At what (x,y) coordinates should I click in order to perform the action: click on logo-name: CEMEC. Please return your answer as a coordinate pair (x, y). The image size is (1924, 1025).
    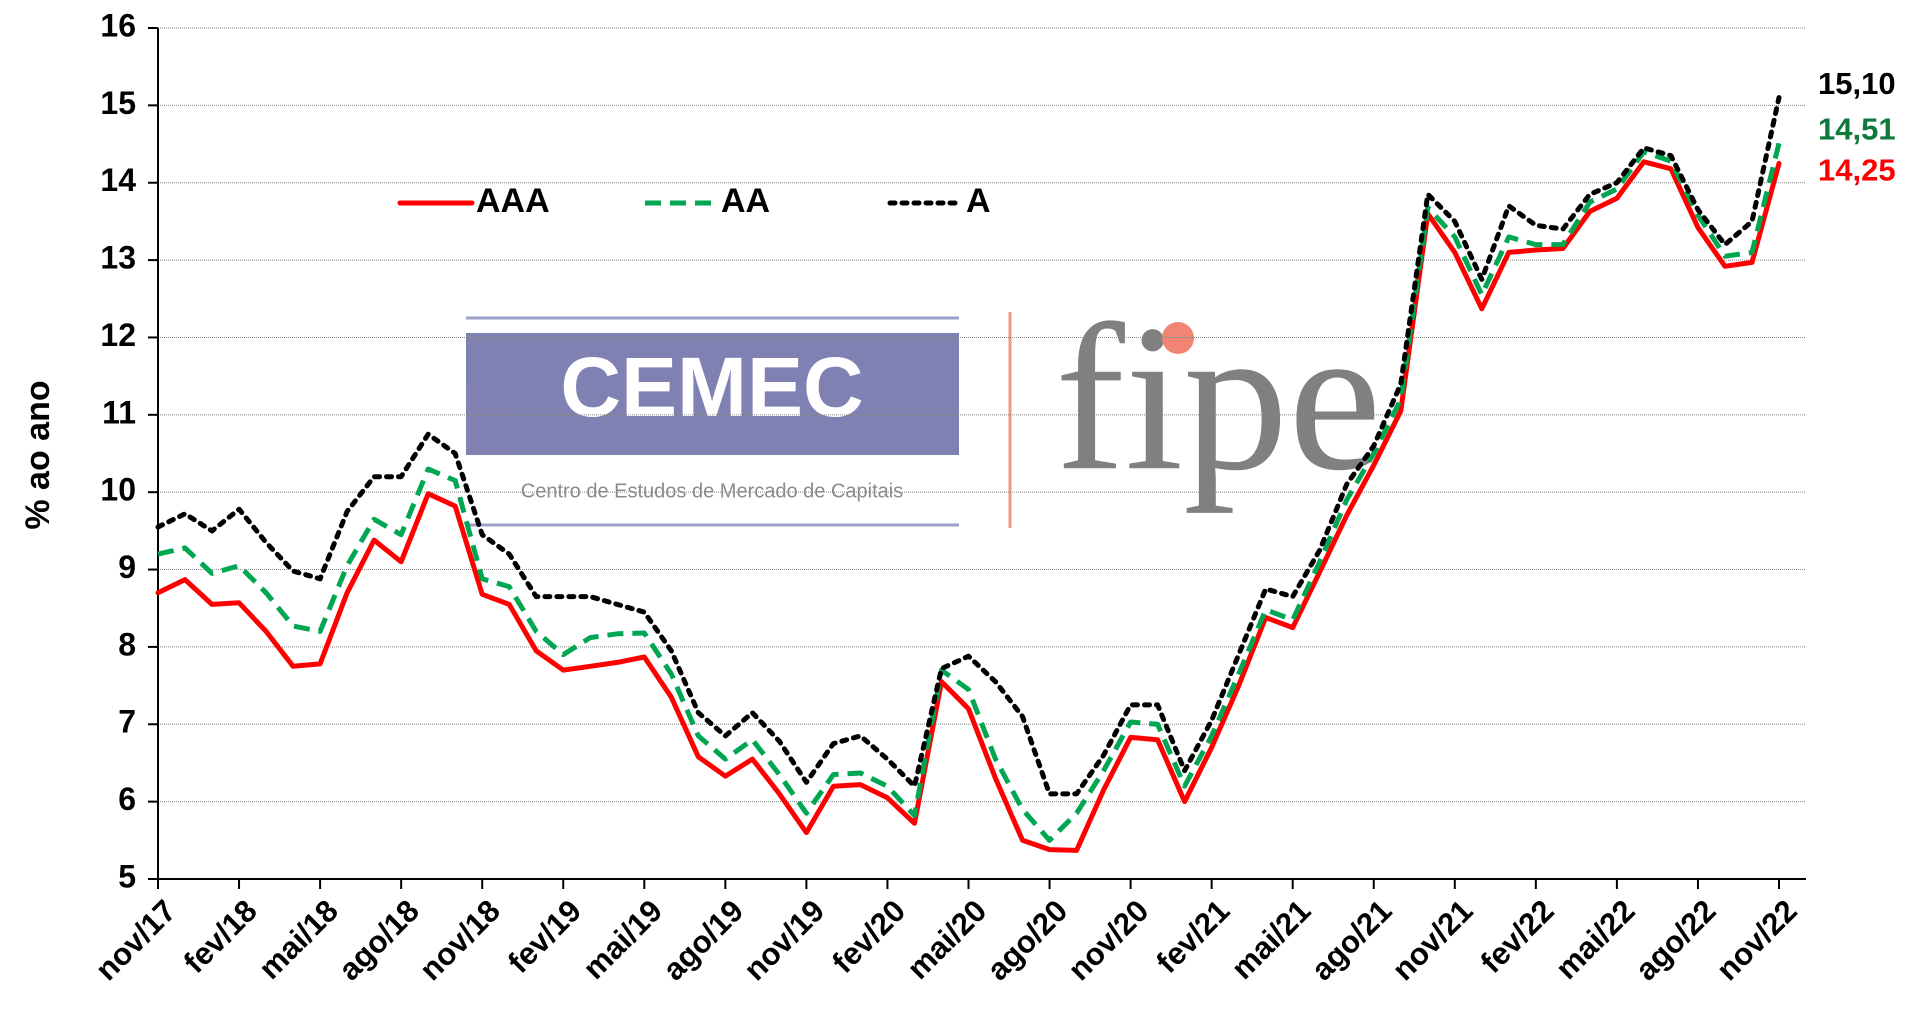
    Looking at the image, I should click on (711, 387).